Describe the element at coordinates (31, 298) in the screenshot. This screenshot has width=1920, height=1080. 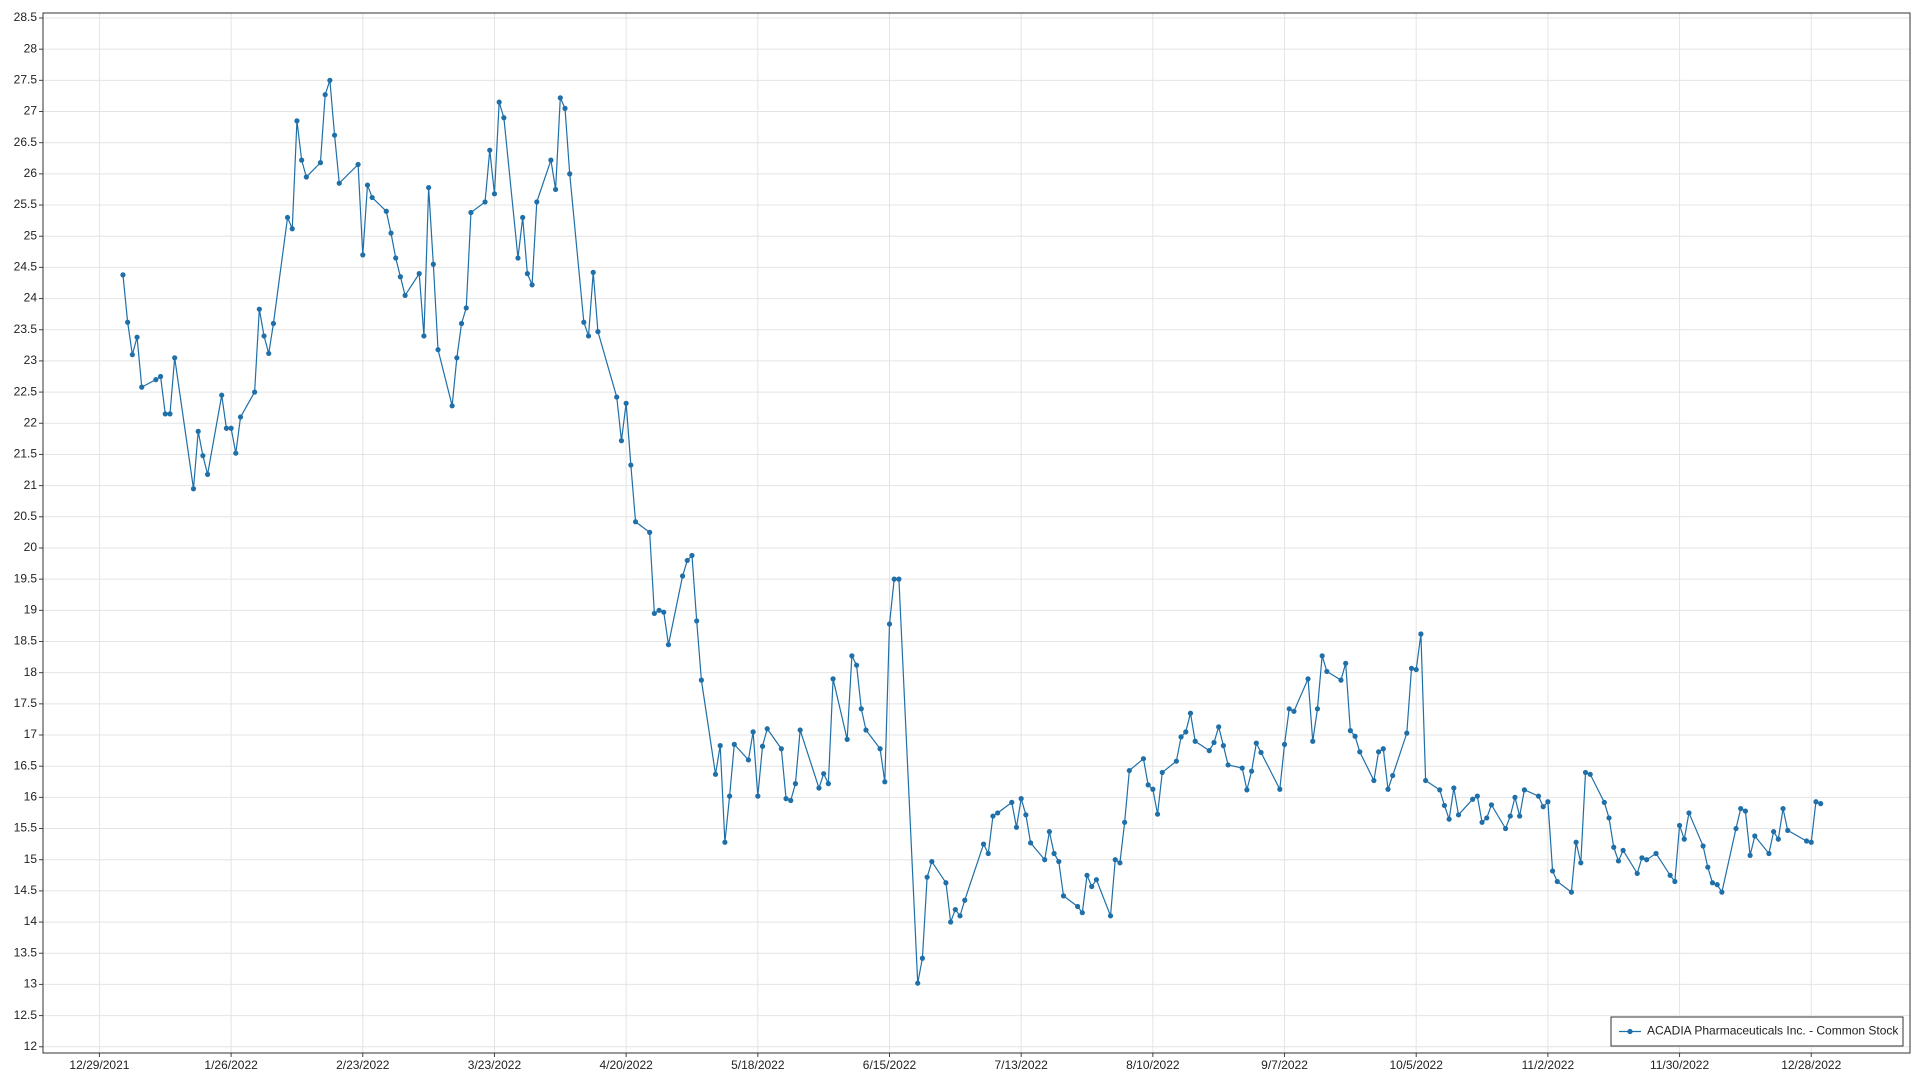
I see `y-tick-label: 24` at that location.